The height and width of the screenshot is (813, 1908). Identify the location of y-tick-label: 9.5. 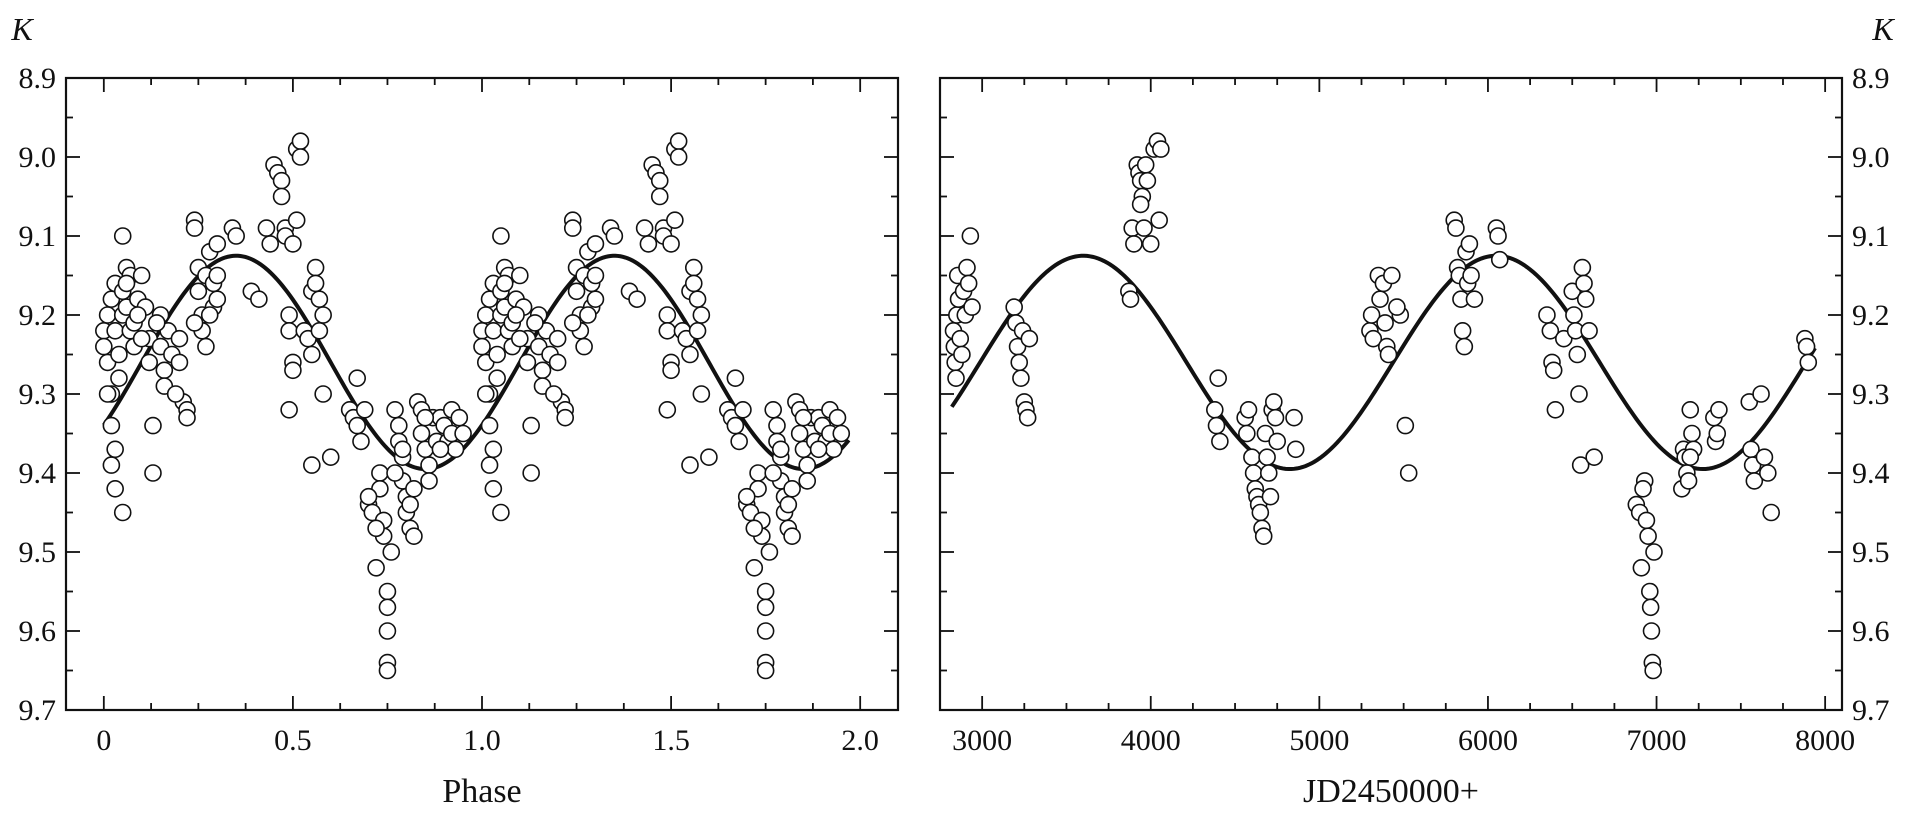
(1871, 552).